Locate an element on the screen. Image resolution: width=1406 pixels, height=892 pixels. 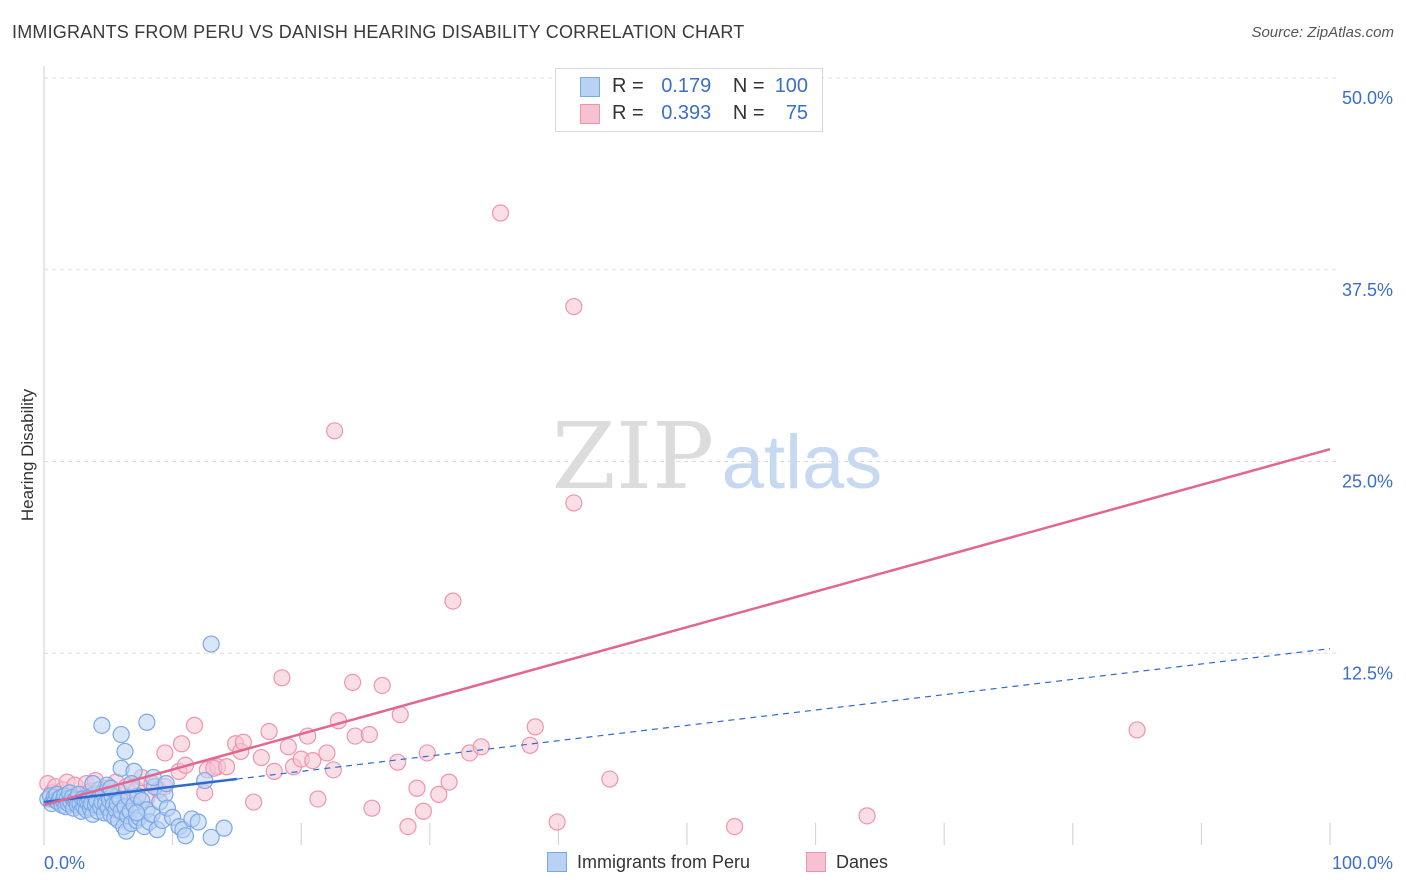
legend-n-value: 75 is located at coordinates (797, 113).